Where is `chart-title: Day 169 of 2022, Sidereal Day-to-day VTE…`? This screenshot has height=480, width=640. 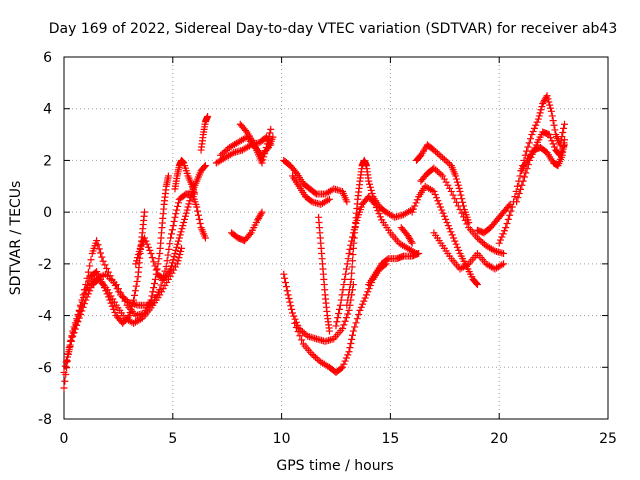
chart-title: Day 169 of 2022, Sidereal Day-to-day VTE… is located at coordinates (333, 29).